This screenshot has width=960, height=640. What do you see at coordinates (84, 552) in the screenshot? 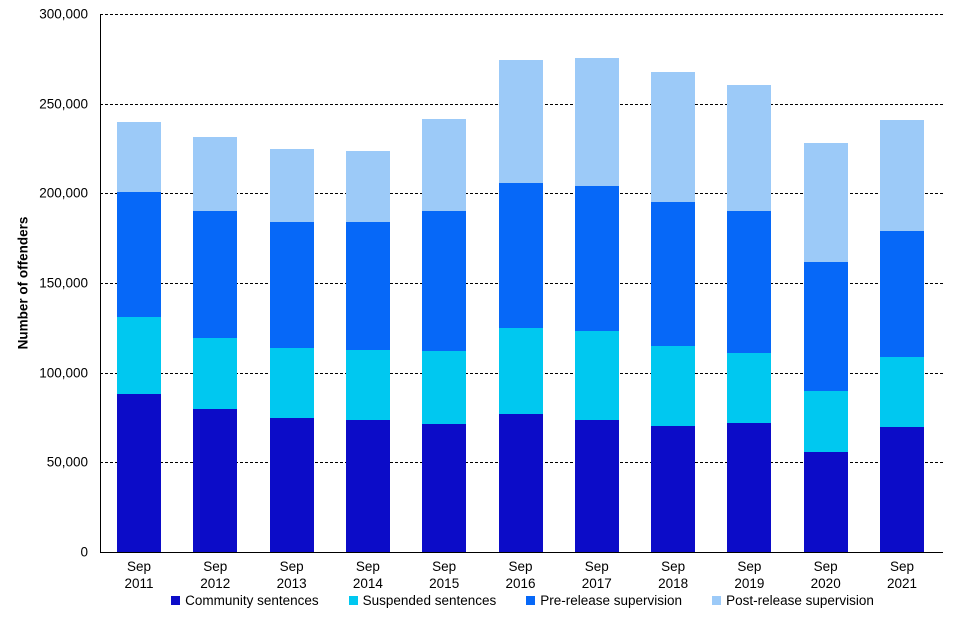
I see `y-tick-label: 0` at bounding box center [84, 552].